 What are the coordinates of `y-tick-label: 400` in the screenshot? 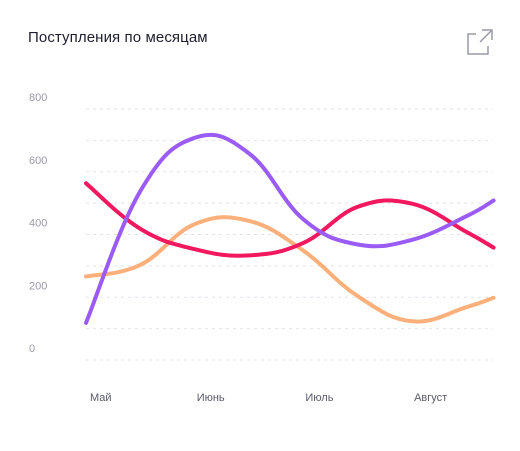 It's located at (38, 224).